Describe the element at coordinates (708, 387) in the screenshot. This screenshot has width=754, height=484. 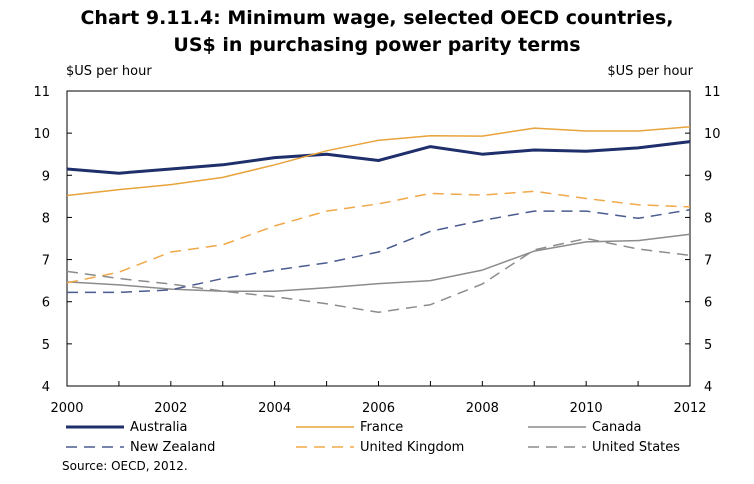
I see `y-tick-label-right: 4` at that location.